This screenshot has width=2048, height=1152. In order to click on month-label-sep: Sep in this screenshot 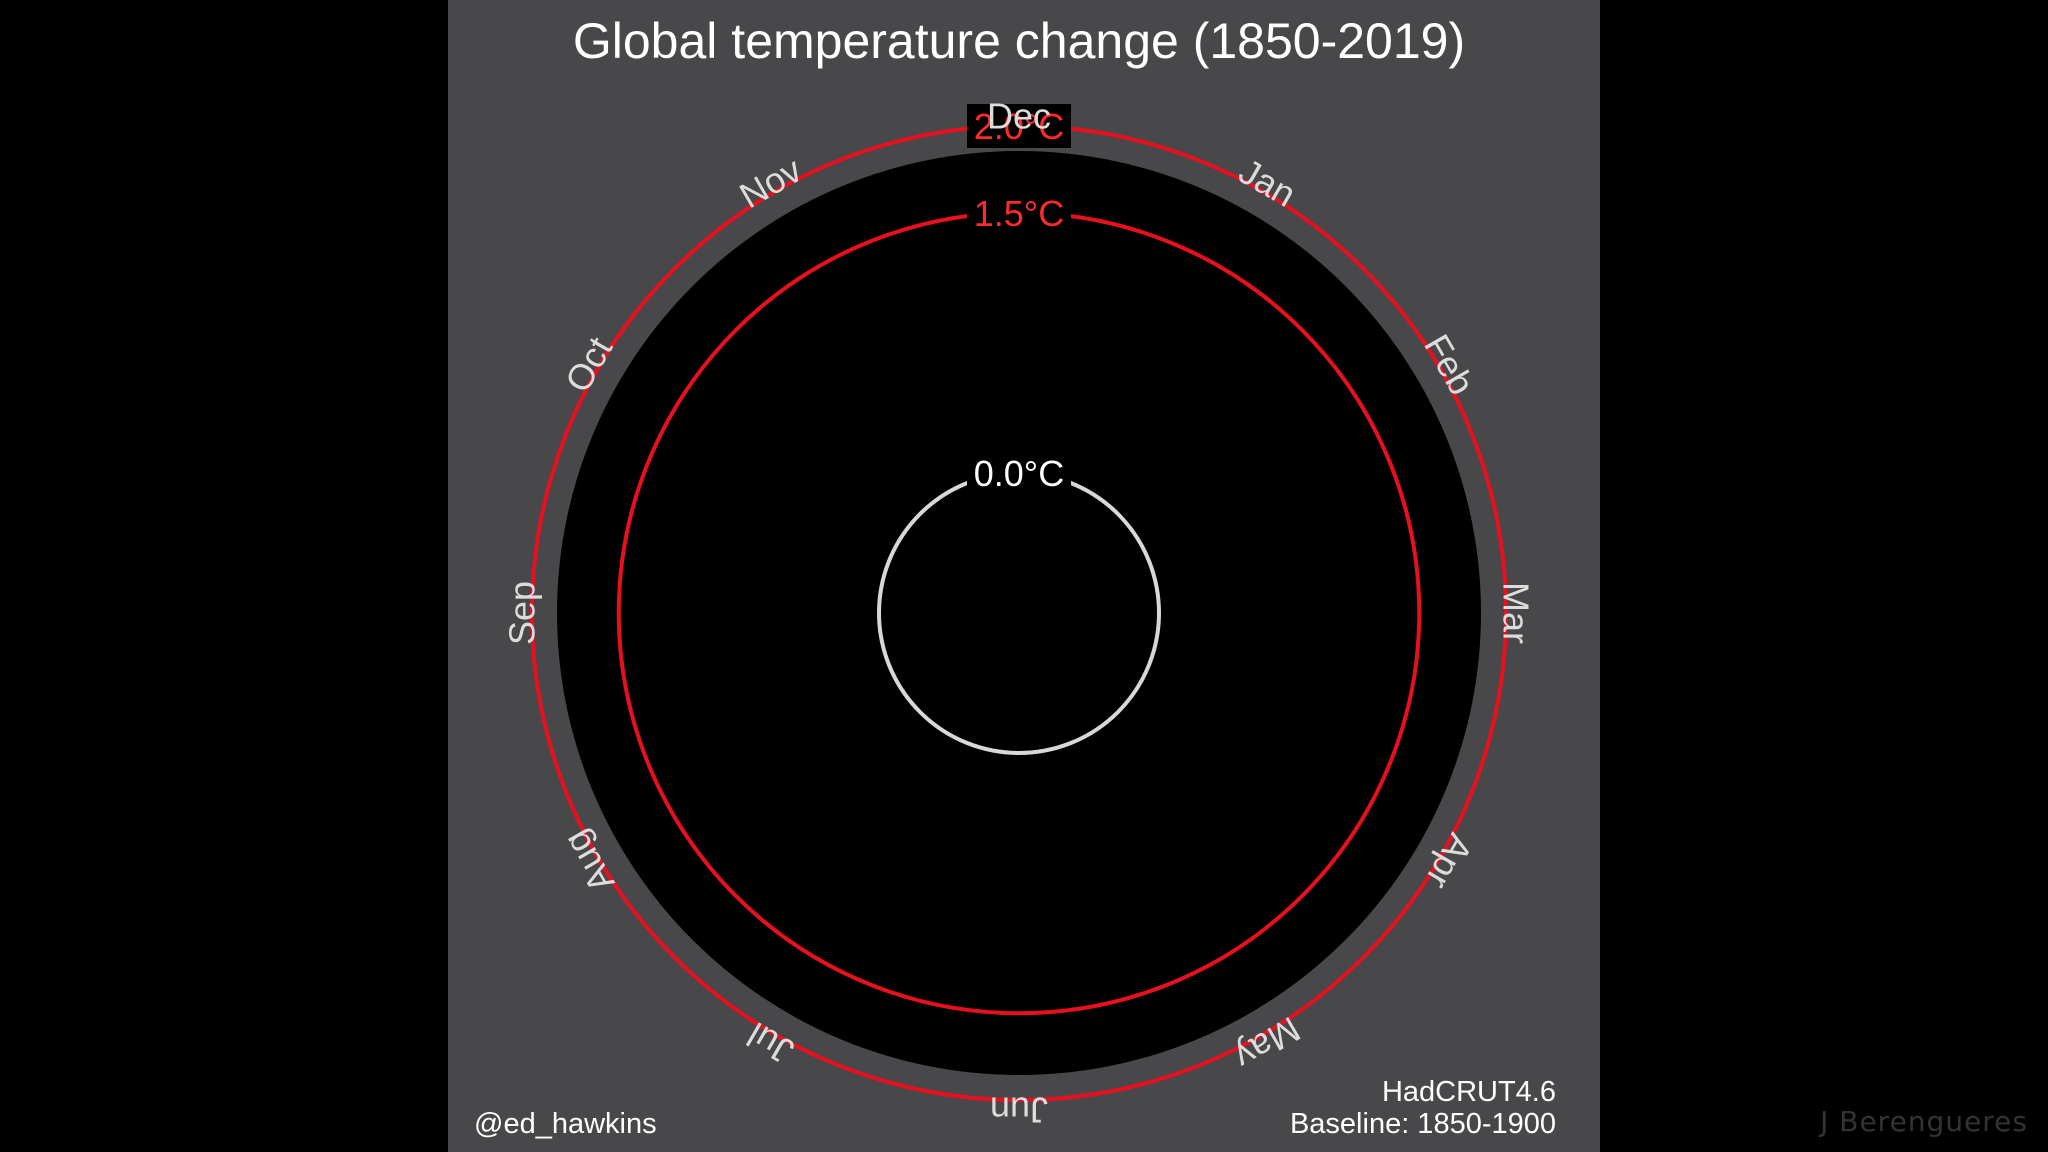, I will do `click(522, 613)`.